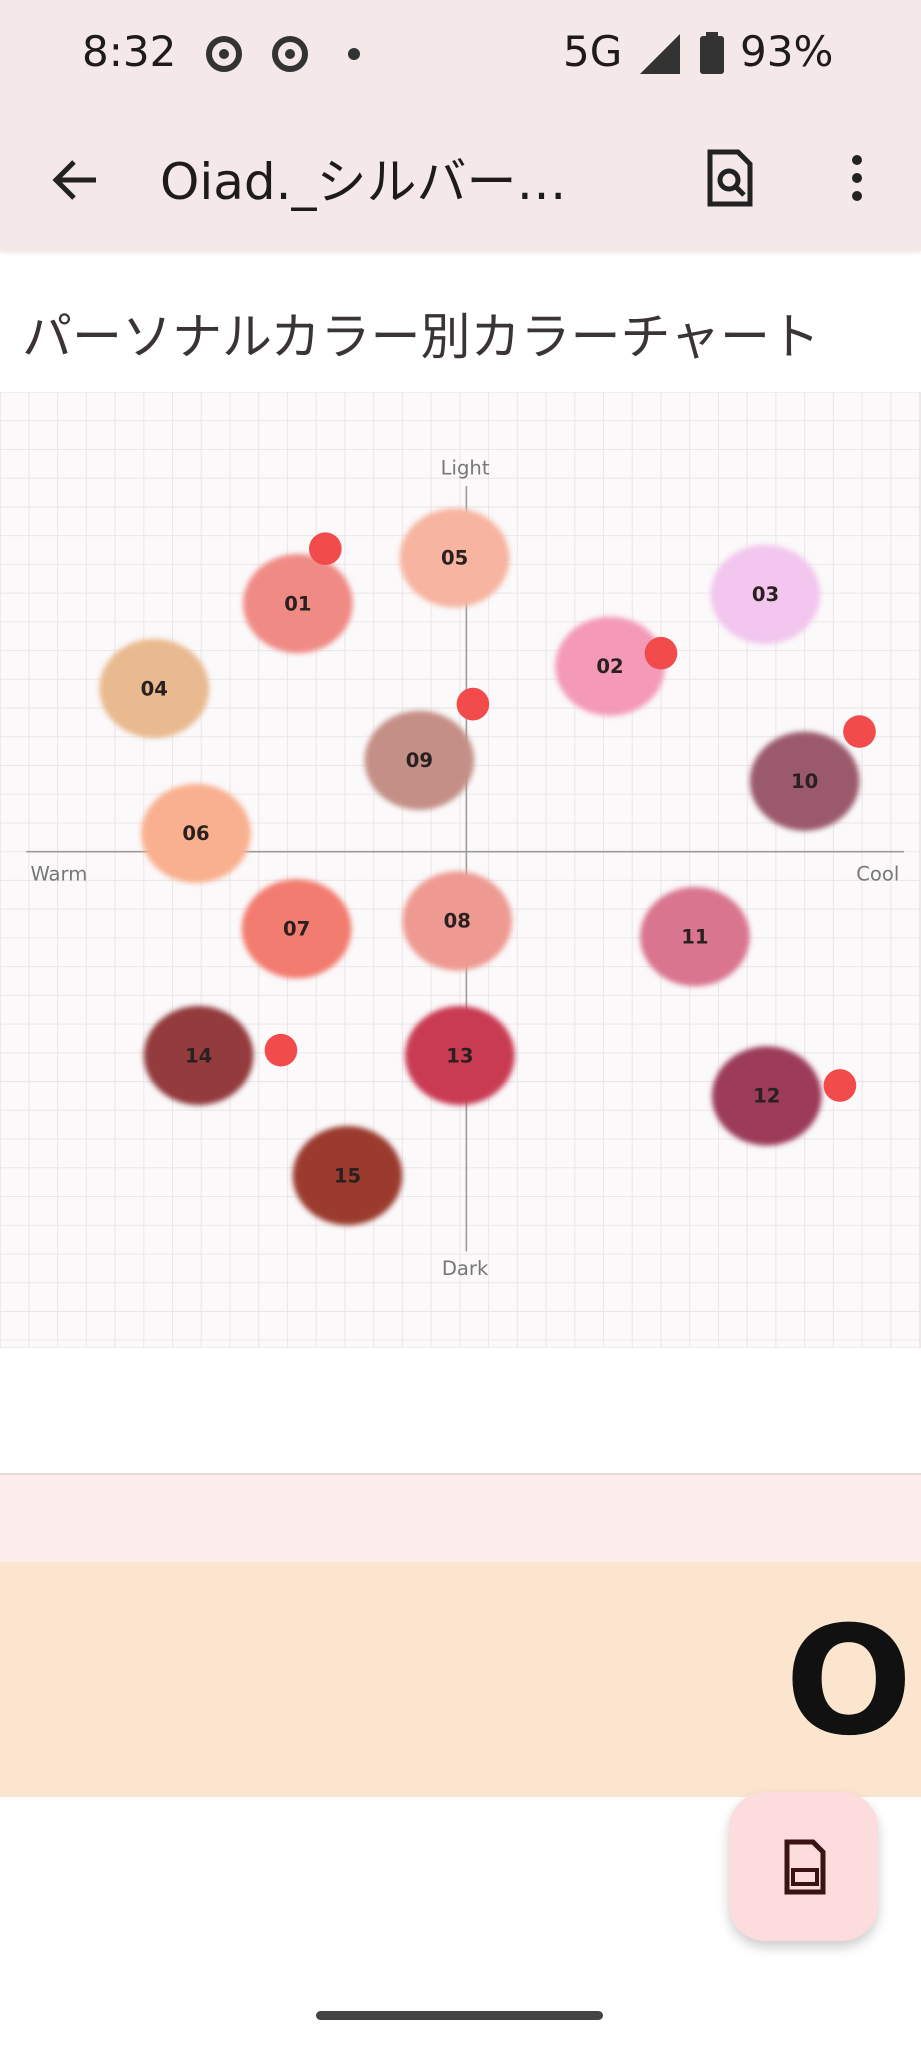  Describe the element at coordinates (730, 178) in the screenshot. I see `find-in-page-button` at that location.